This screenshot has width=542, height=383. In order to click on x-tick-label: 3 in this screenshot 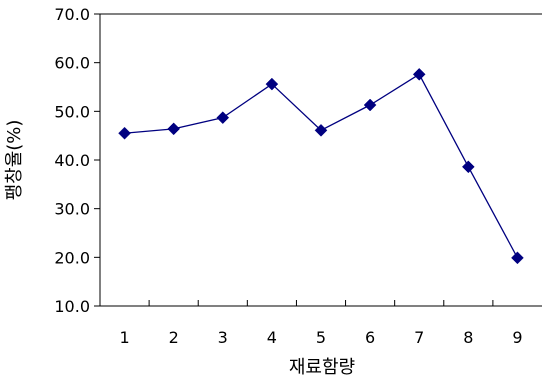, I will do `click(223, 337)`.